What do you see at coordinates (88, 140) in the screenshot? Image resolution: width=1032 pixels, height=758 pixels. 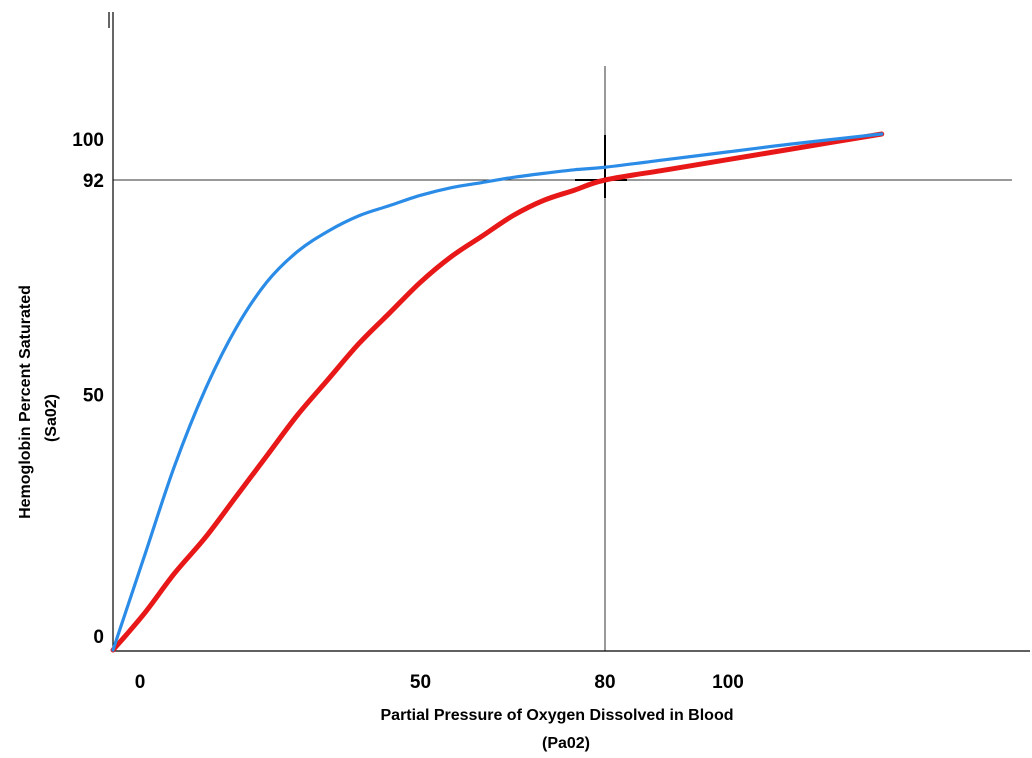 I see `y-tick-label: 100` at bounding box center [88, 140].